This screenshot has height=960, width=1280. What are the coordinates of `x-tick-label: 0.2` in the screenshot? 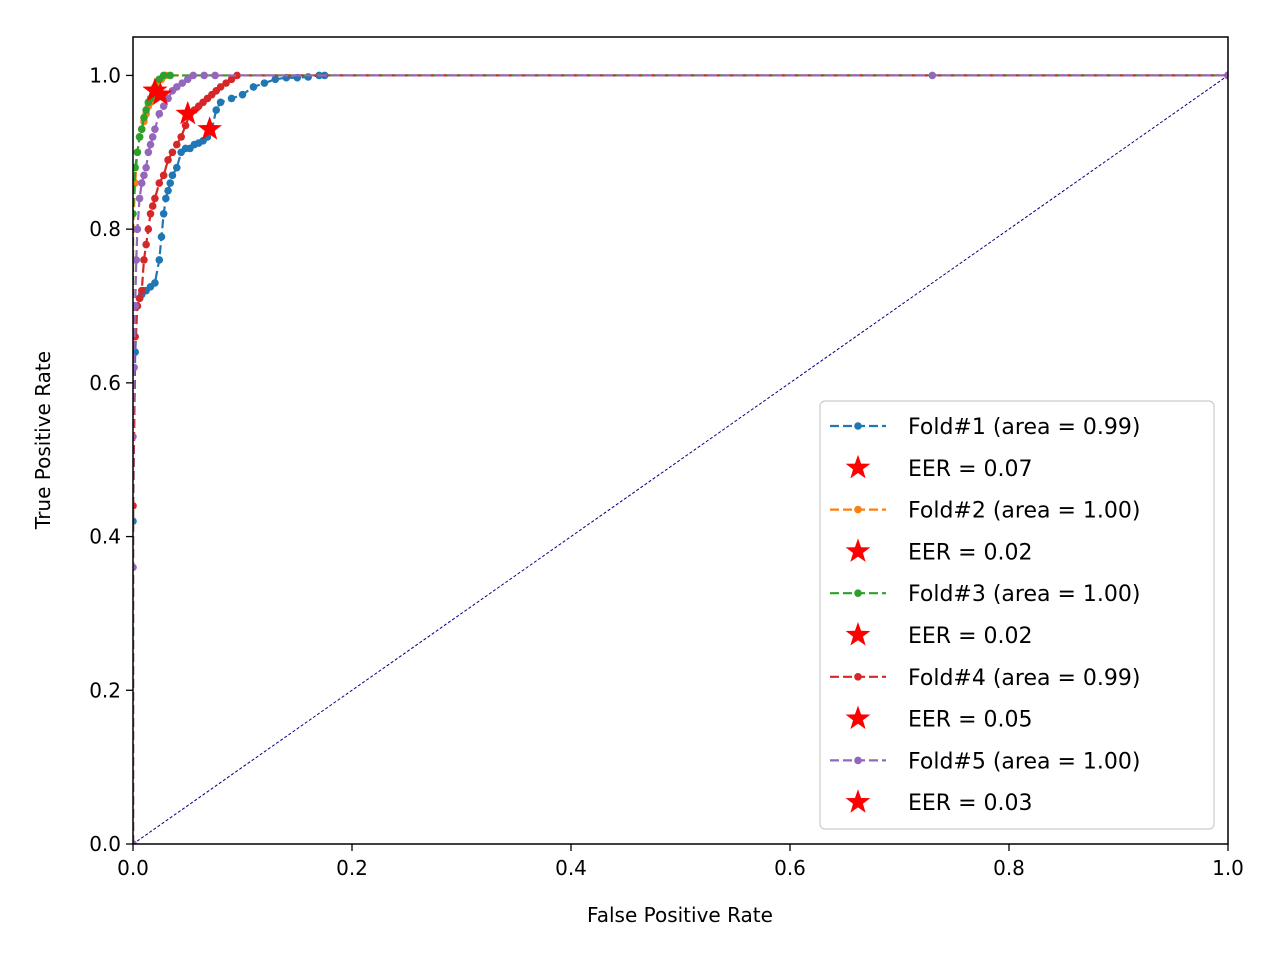 It's located at (352, 868).